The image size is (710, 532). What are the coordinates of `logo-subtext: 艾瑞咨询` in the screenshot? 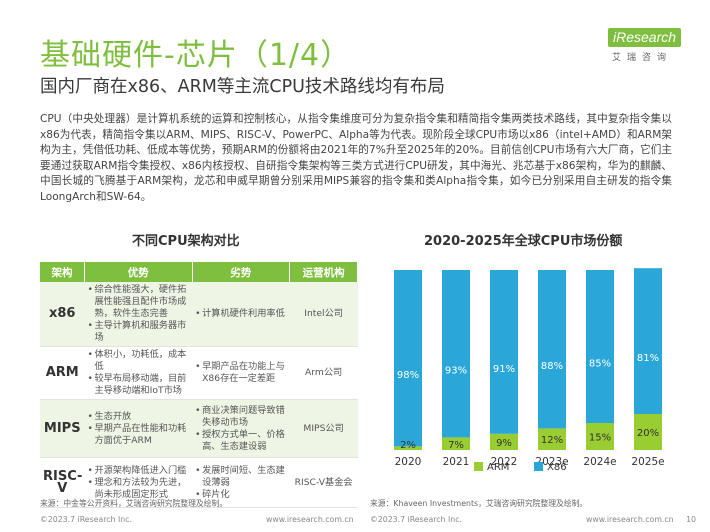 It's located at (642, 58).